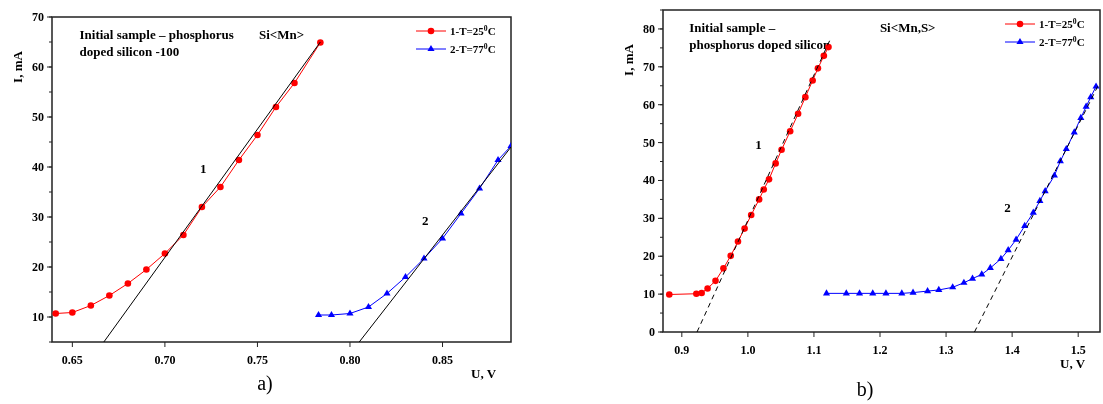  Describe the element at coordinates (1078, 350) in the screenshot. I see `x-tick-label: 1.5` at that location.